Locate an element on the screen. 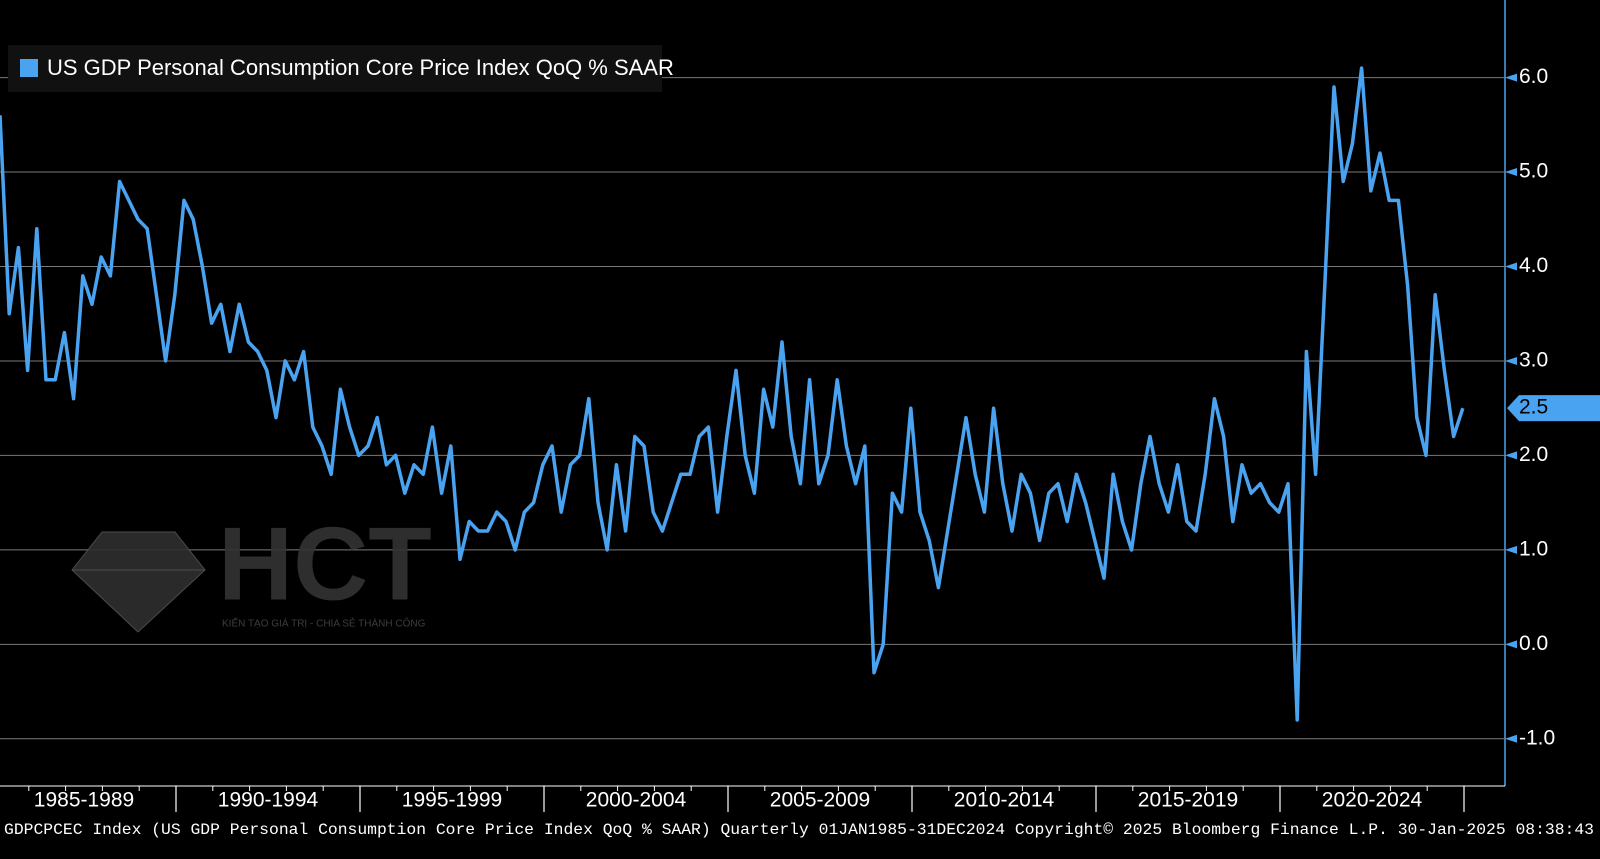 This screenshot has height=859, width=1600. y-tick-label: 1.0 is located at coordinates (1533, 548).